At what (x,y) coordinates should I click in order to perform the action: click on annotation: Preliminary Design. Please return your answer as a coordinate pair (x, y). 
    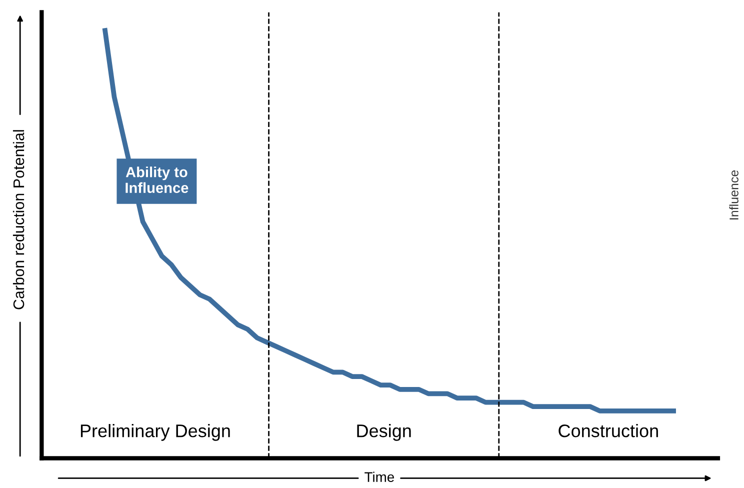
    Looking at the image, I should click on (155, 432).